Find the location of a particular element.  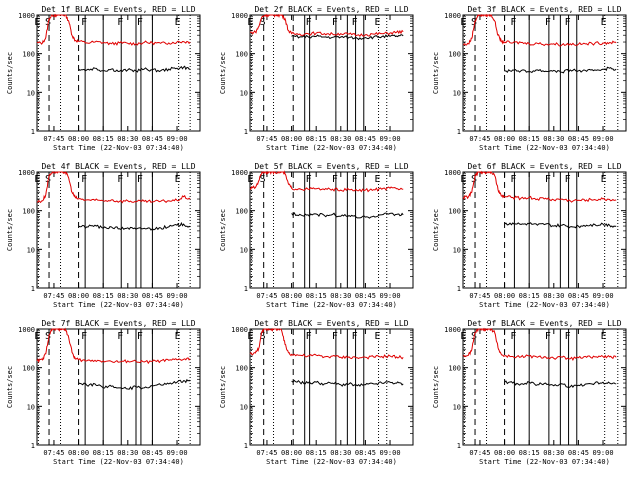

panel-title: Det 7f BLACK = Events, RED = LLD is located at coordinates (118, 323).